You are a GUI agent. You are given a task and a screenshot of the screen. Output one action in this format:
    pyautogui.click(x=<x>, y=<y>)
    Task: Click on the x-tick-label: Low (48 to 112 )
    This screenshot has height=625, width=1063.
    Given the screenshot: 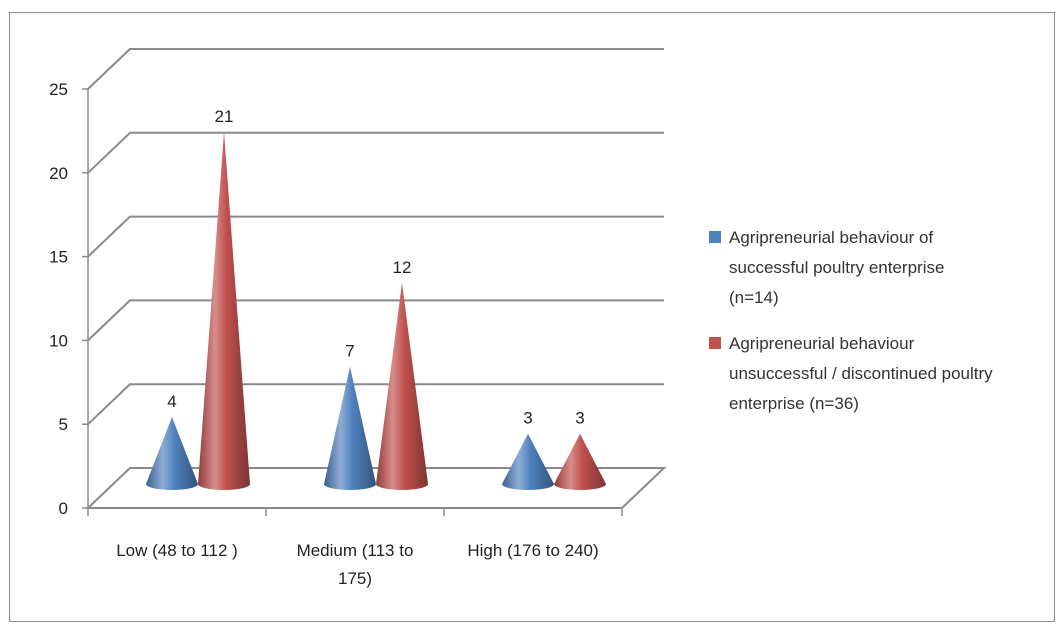 What is the action you would take?
    pyautogui.click(x=177, y=550)
    